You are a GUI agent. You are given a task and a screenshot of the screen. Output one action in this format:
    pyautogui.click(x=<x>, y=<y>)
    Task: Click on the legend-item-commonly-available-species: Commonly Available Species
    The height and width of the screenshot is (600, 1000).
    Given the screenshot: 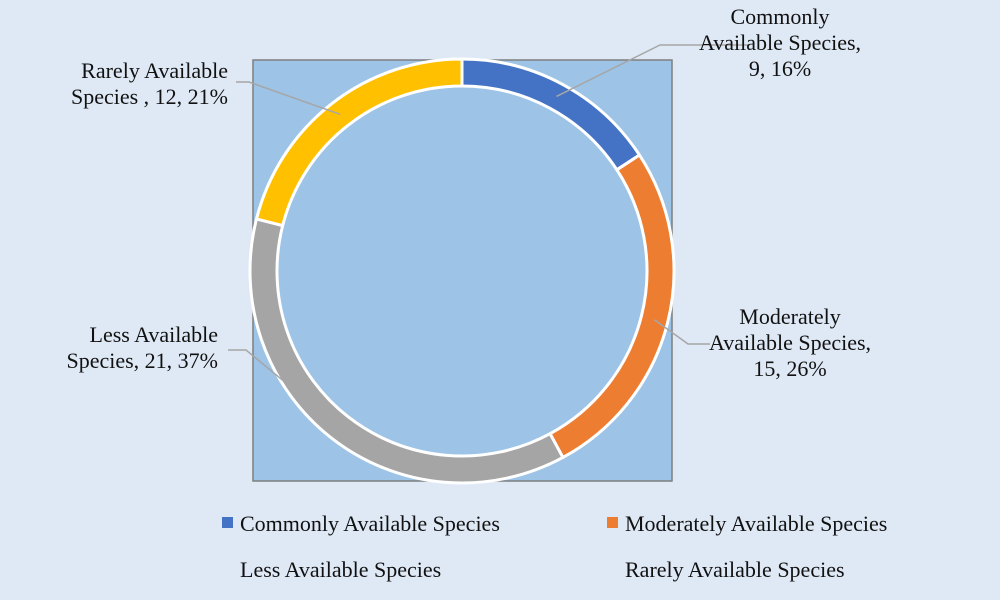 What is the action you would take?
    pyautogui.click(x=361, y=523)
    